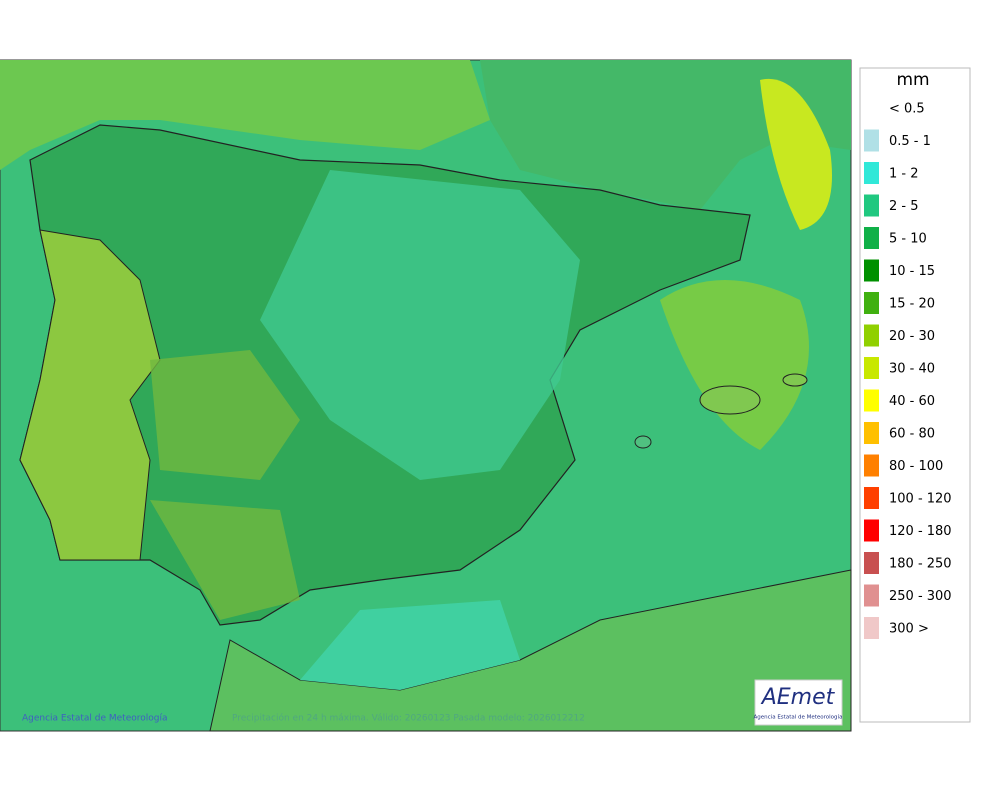 This screenshot has height=794, width=1000. I want to click on ibiza, so click(643, 442).